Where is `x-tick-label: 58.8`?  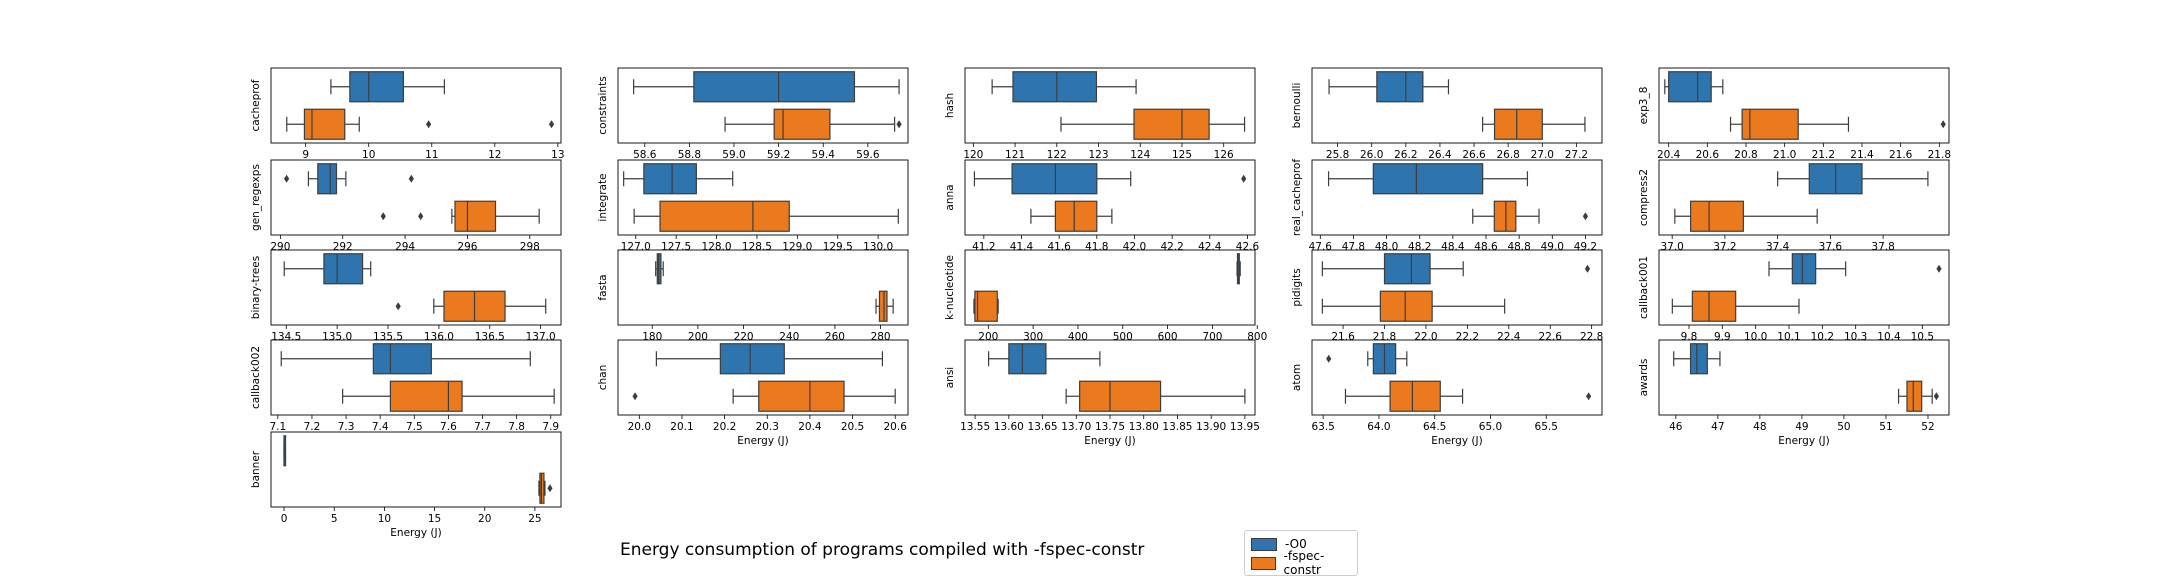
x-tick-label: 58.8 is located at coordinates (689, 155).